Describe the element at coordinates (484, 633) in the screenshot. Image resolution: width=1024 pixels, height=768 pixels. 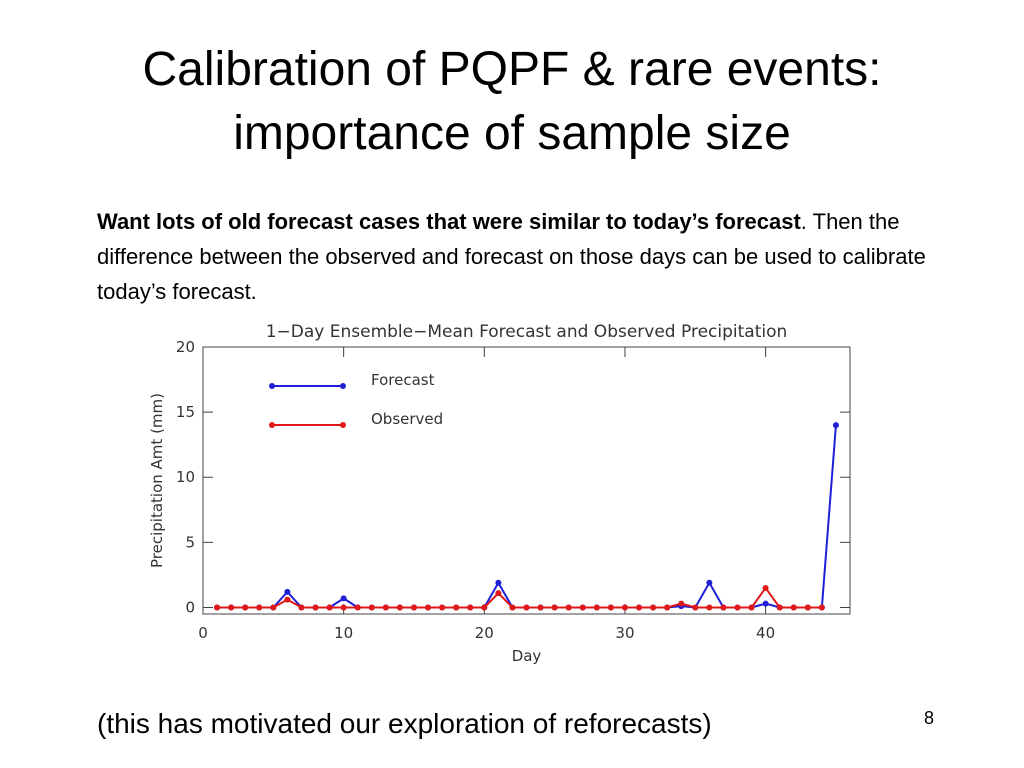
I see `x-tick-label: 20` at that location.